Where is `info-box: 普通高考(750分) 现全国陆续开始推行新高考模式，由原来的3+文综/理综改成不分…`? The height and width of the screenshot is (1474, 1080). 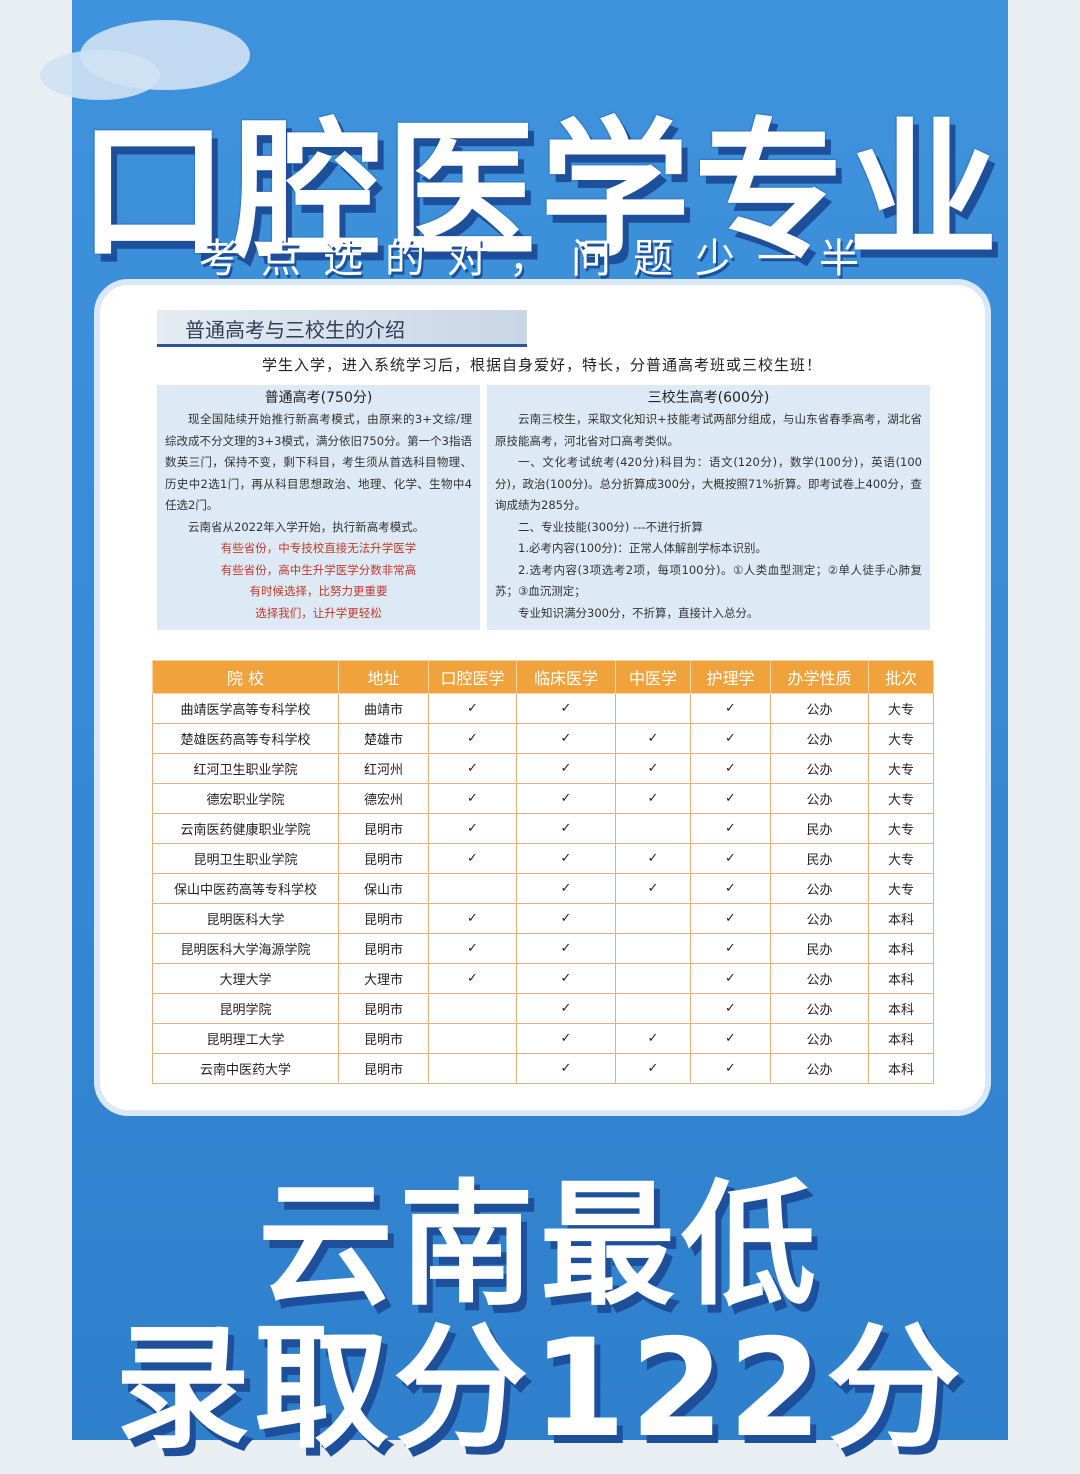 info-box: 普通高考(750分) 现全国陆续开始推行新高考模式，由原来的3+文综/理综改成不分… is located at coordinates (318, 507).